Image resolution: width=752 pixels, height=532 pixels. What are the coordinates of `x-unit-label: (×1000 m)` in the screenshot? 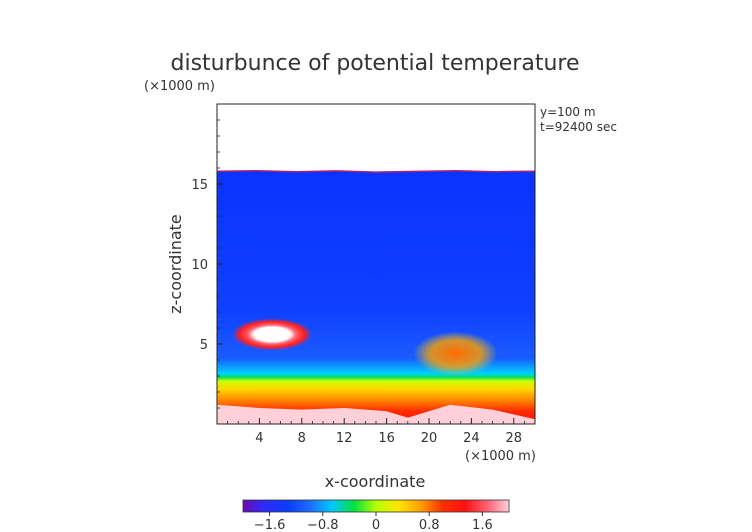 It's located at (500, 456).